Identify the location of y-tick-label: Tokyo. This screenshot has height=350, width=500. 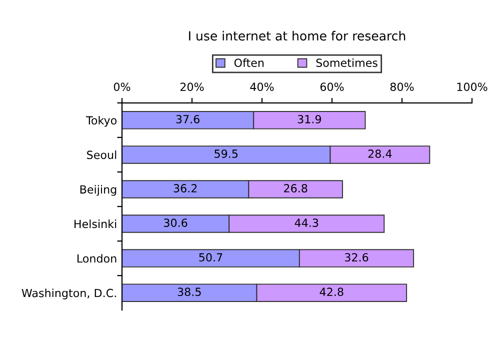
(101, 121).